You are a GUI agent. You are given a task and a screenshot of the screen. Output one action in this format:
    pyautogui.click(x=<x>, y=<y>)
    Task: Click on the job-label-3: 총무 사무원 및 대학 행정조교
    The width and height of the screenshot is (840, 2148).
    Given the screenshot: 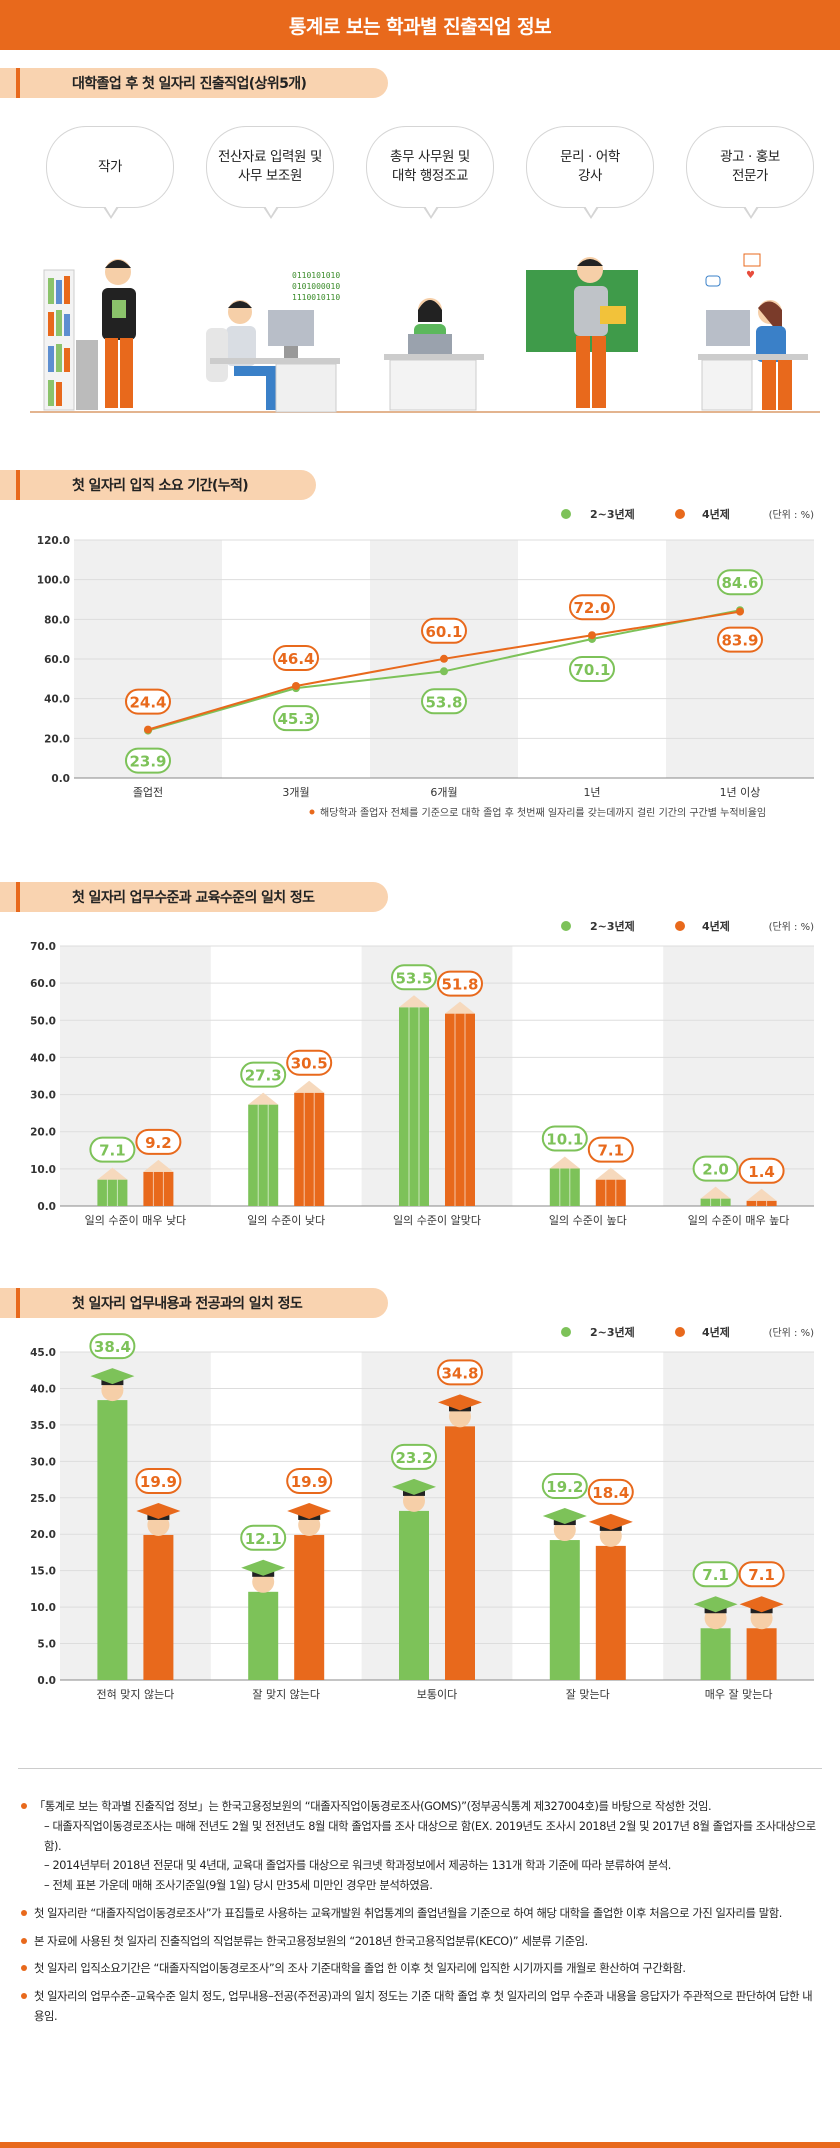 What is the action you would take?
    pyautogui.click(x=430, y=166)
    